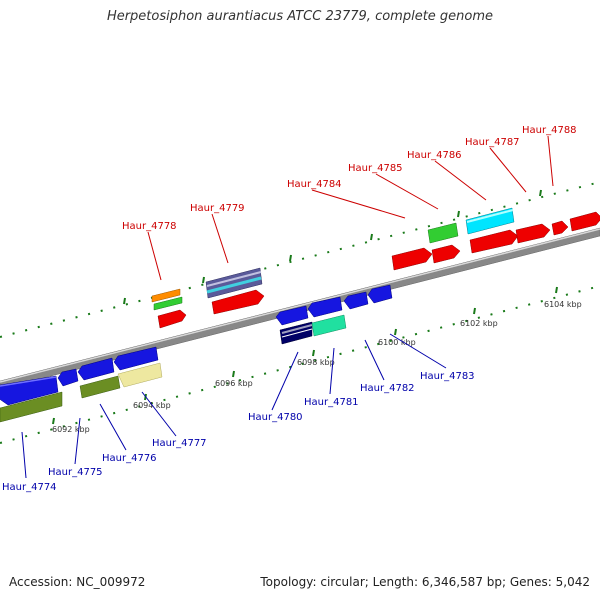  What do you see at coordinates (549, 130) in the screenshot?
I see `gene-label: Haur_4788` at bounding box center [549, 130].